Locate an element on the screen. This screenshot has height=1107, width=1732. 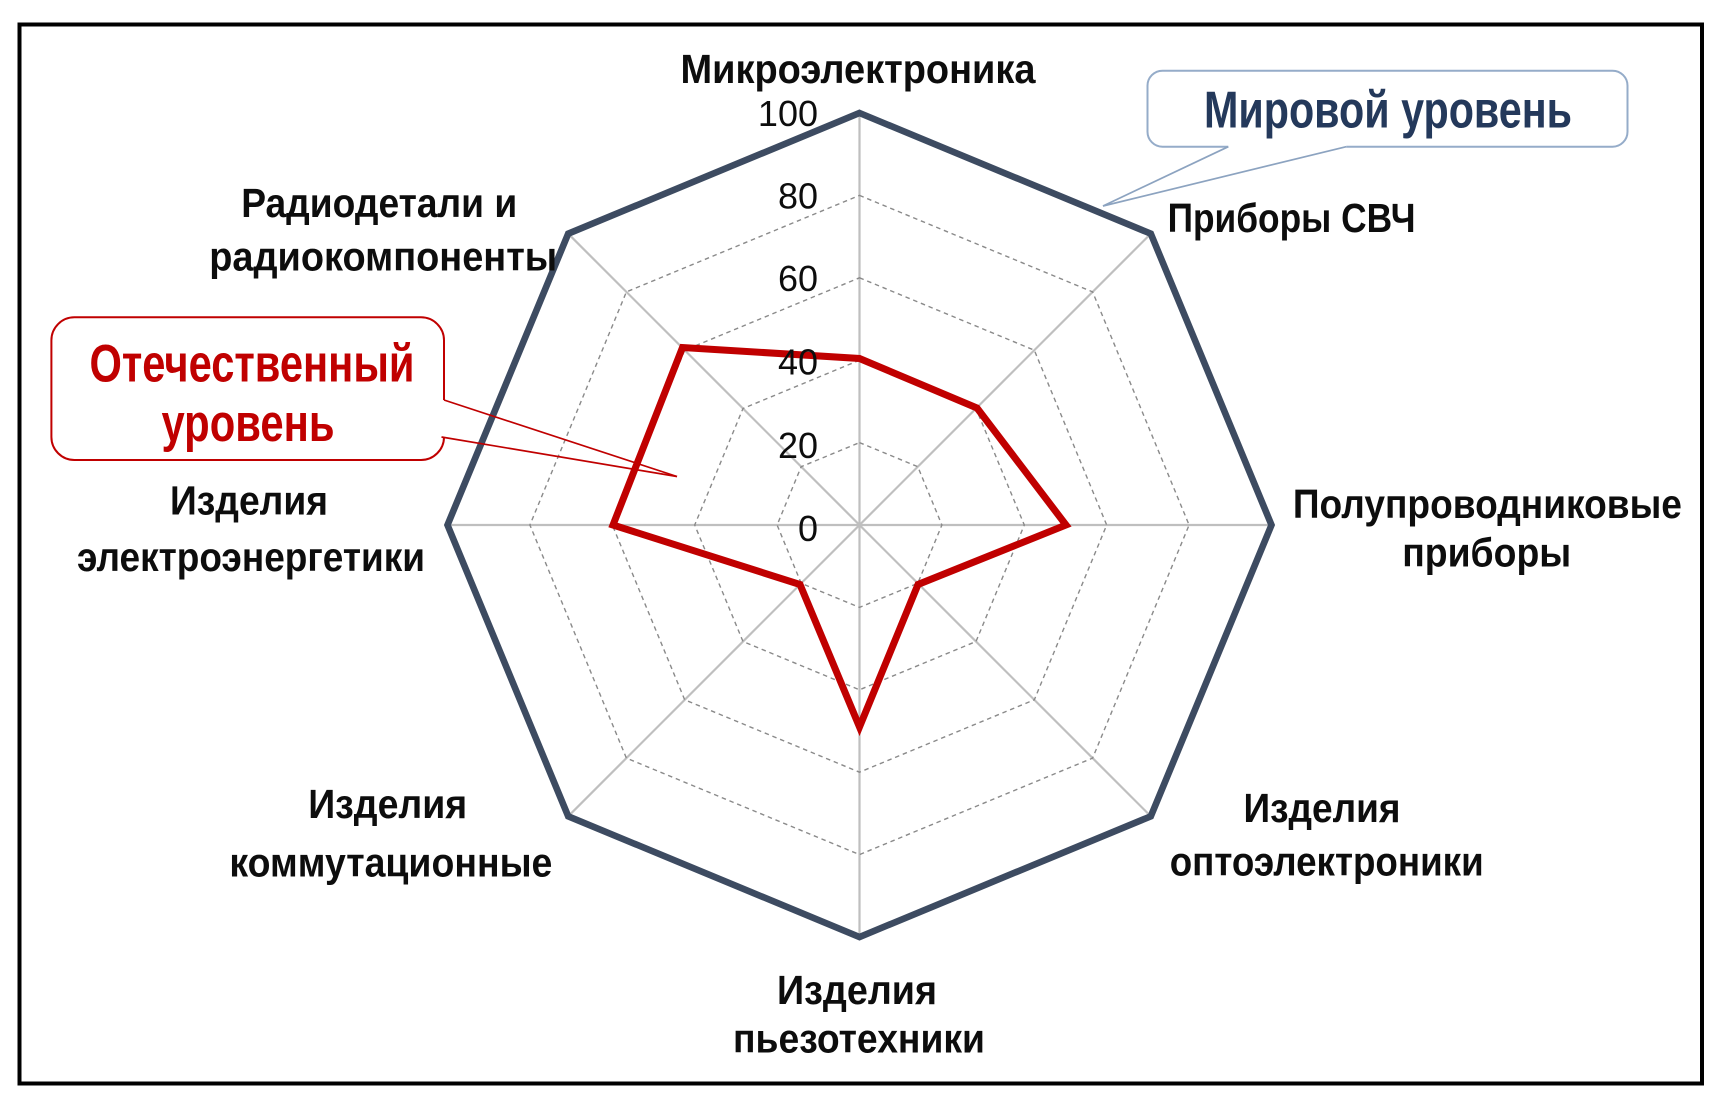
svg-text: пьезотехники is located at coordinates (859, 1039).